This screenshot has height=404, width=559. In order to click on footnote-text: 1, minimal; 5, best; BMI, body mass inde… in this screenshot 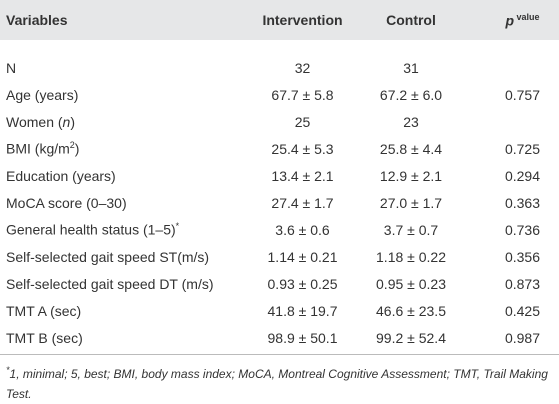, I will do `click(277, 384)`.